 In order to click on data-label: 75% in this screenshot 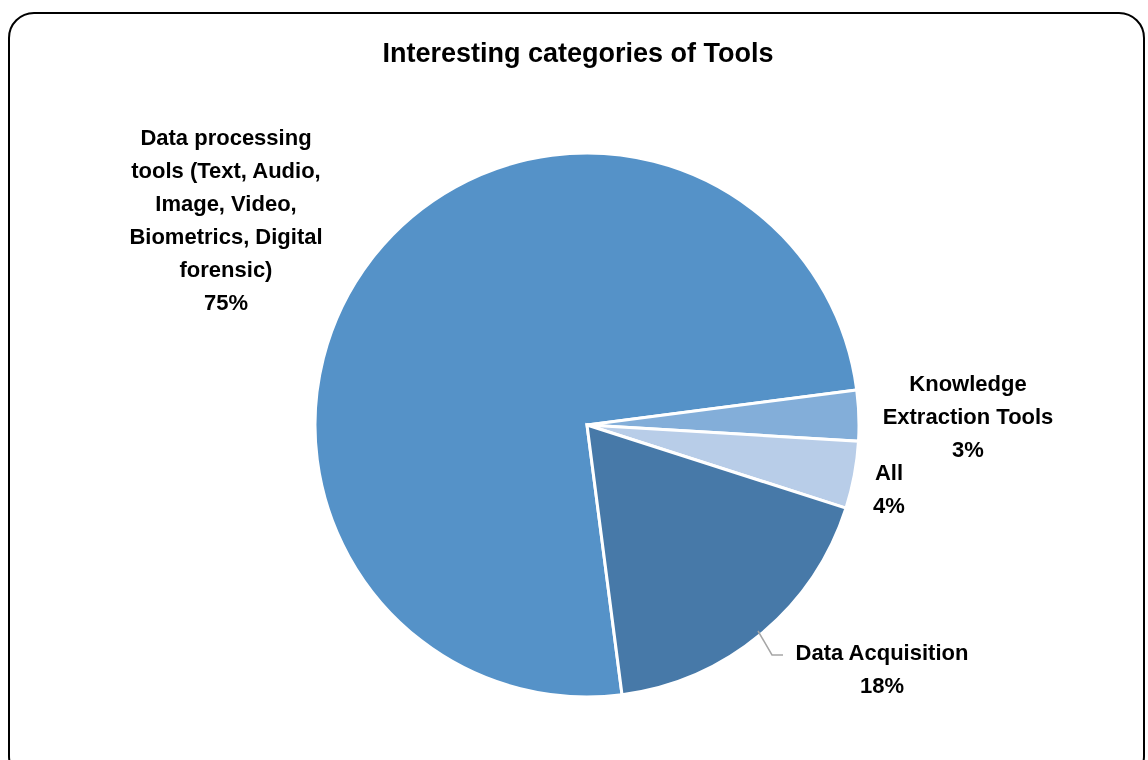, I will do `click(226, 302)`.